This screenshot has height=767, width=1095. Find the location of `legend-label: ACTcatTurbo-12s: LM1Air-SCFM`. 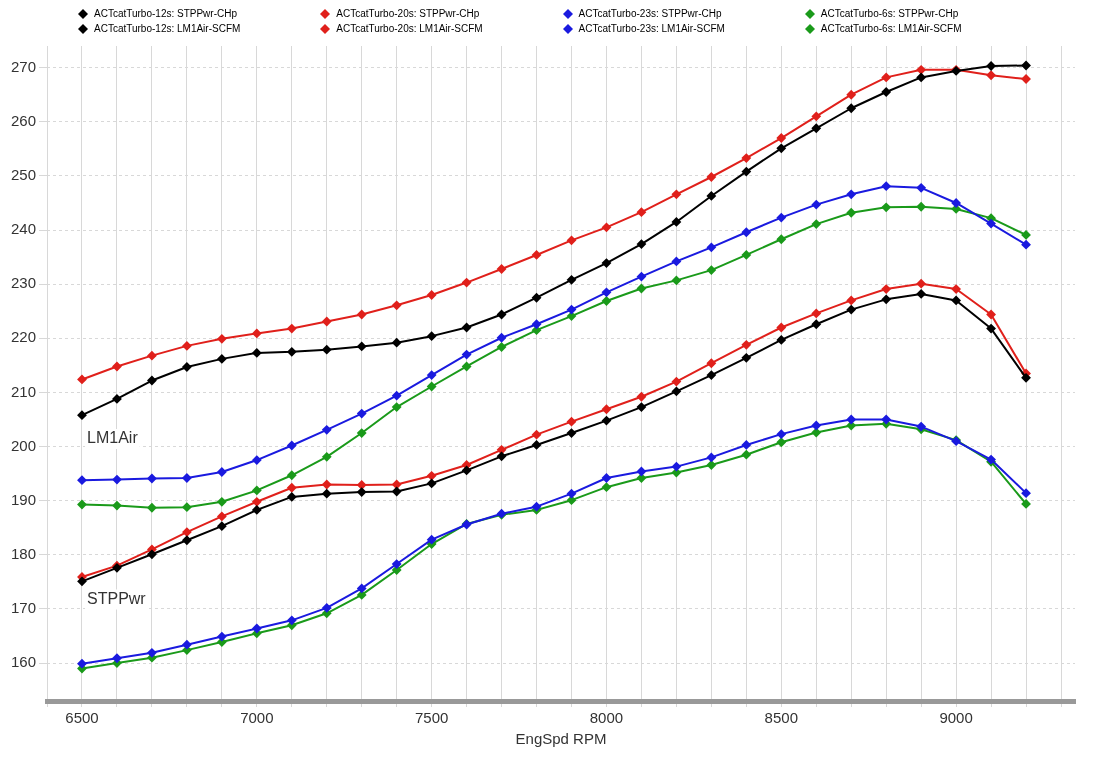

legend-label: ACTcatTurbo-12s: LM1Air-SCFM is located at coordinates (167, 28).